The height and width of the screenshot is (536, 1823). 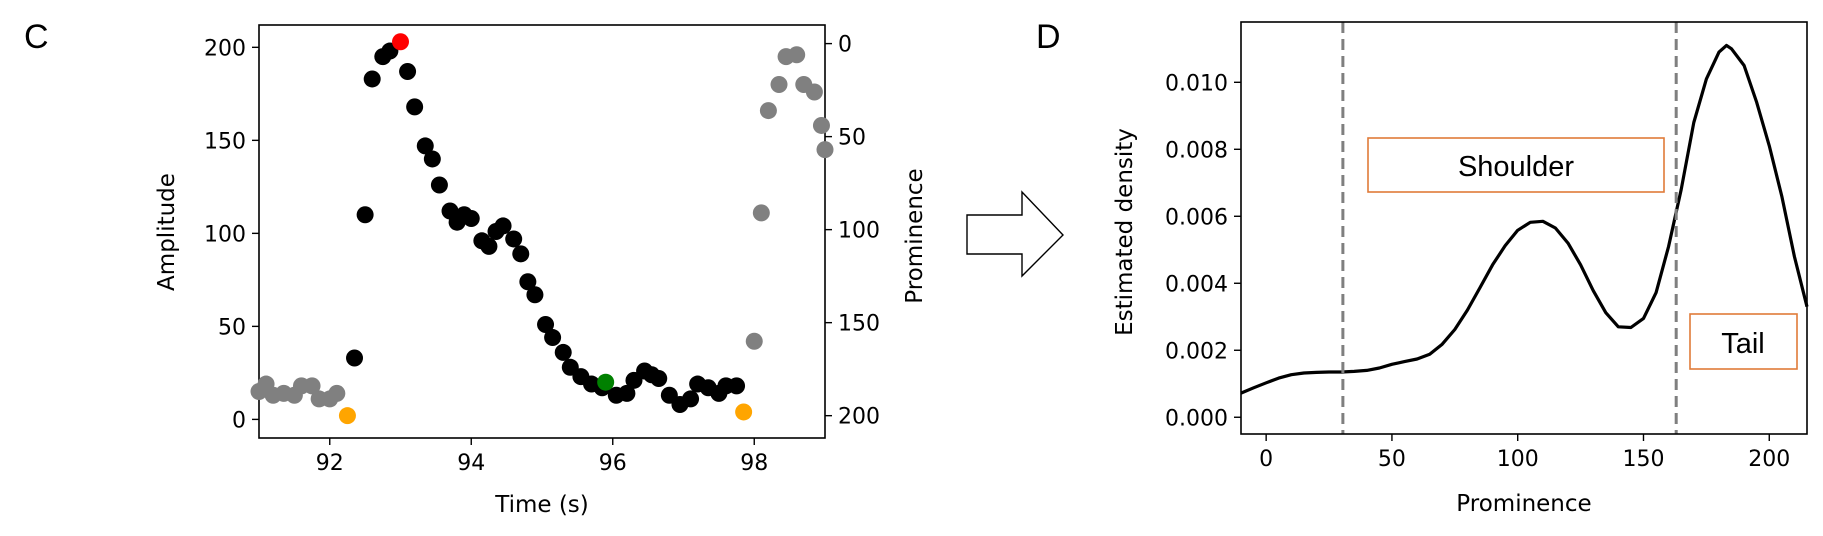 I want to click on y-tick-label: 200, so click(x=225, y=48).